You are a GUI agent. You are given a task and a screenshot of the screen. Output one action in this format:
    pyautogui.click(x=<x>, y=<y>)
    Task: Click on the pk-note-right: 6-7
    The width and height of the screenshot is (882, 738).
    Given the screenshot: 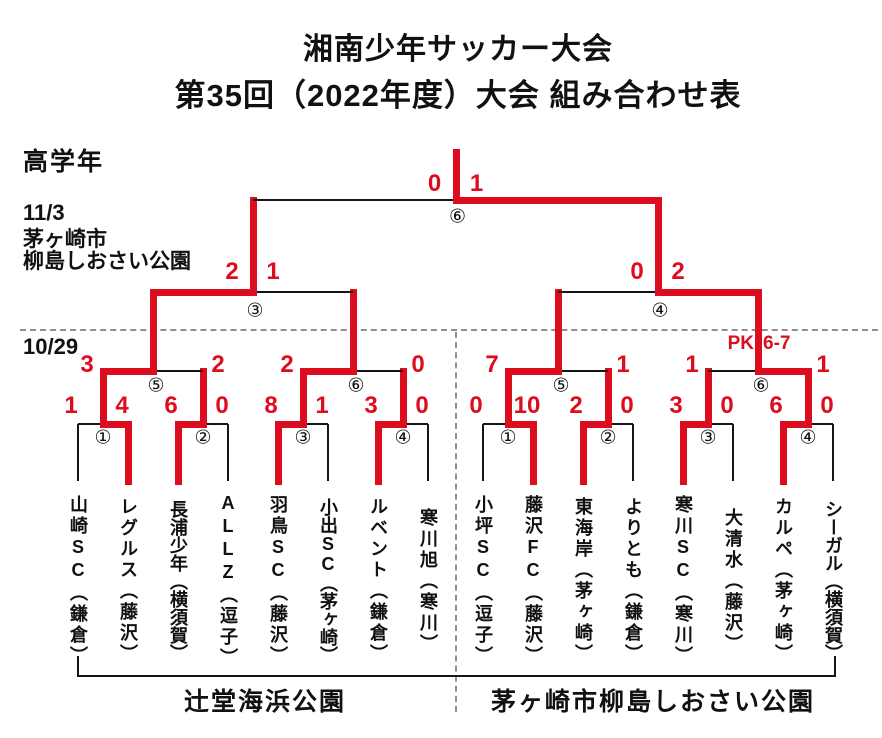 What is the action you would take?
    pyautogui.click(x=777, y=343)
    